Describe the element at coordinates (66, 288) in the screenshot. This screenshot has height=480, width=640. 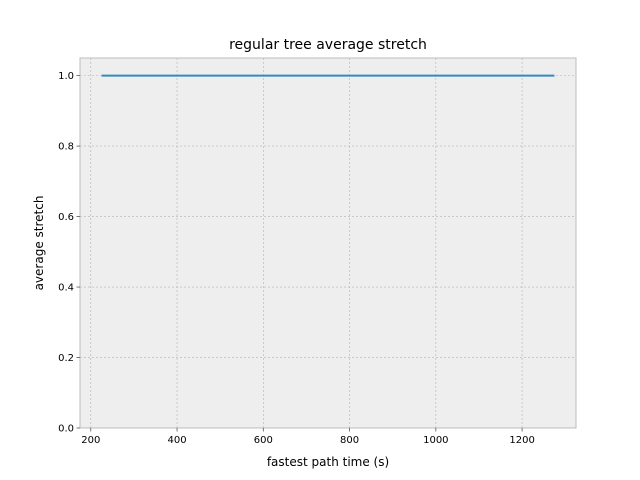
I see `y-tick-label: 0.4` at that location.